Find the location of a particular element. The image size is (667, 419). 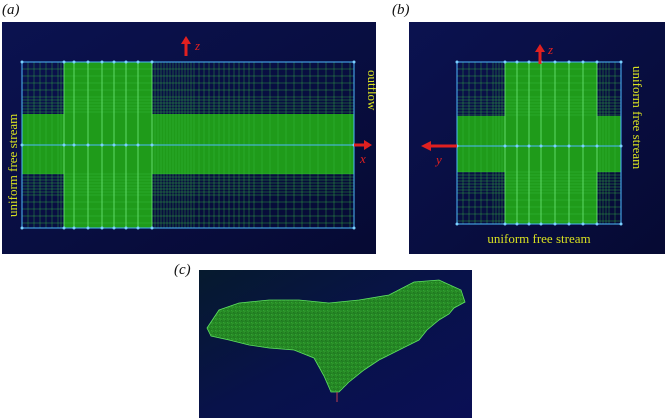

panel-c-terrain-surface is located at coordinates (336, 336).